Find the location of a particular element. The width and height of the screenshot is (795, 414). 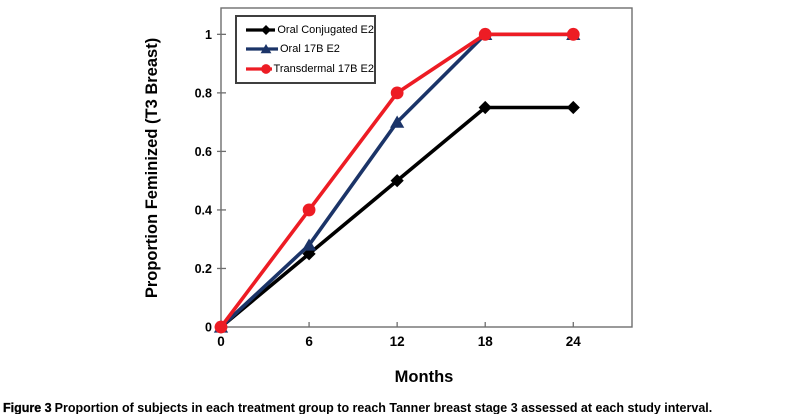

y-tick-label: 0.4 is located at coordinates (203, 210).